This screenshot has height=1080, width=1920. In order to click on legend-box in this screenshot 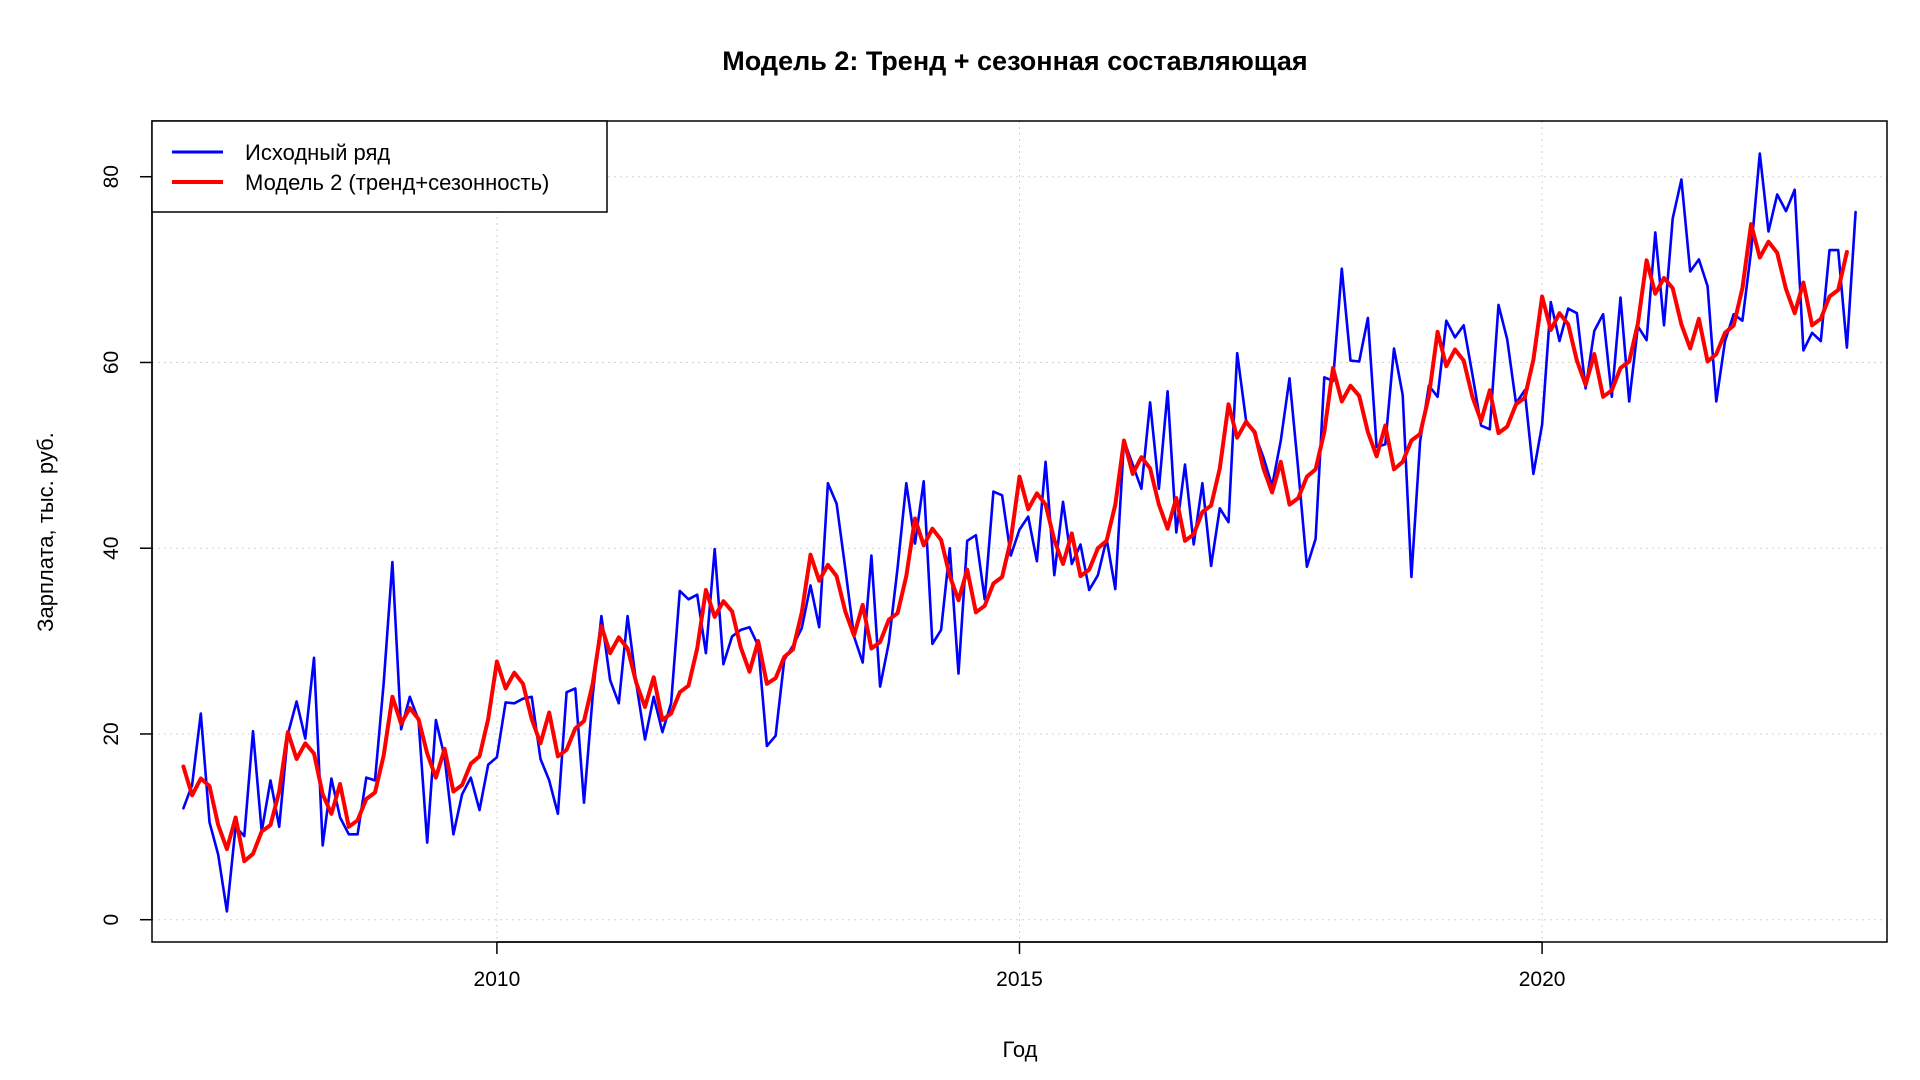, I will do `click(379, 166)`.